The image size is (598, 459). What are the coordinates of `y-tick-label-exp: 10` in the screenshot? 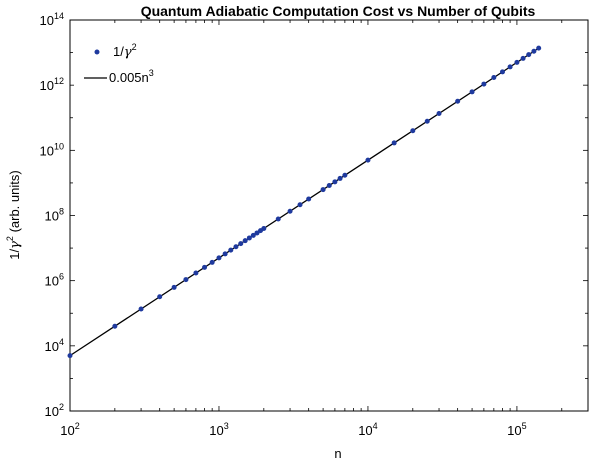 It's located at (59, 146).